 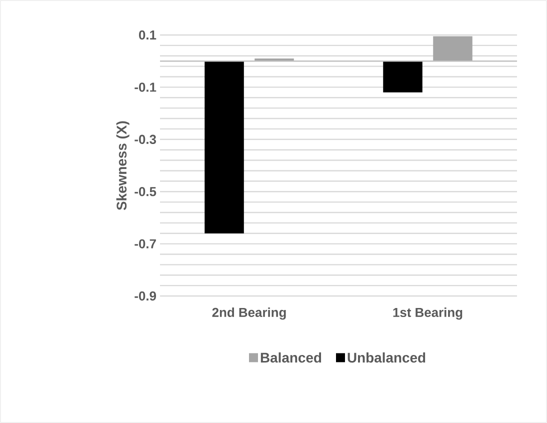 What do you see at coordinates (145, 191) in the screenshot?
I see `y-tick-label: -0.5` at bounding box center [145, 191].